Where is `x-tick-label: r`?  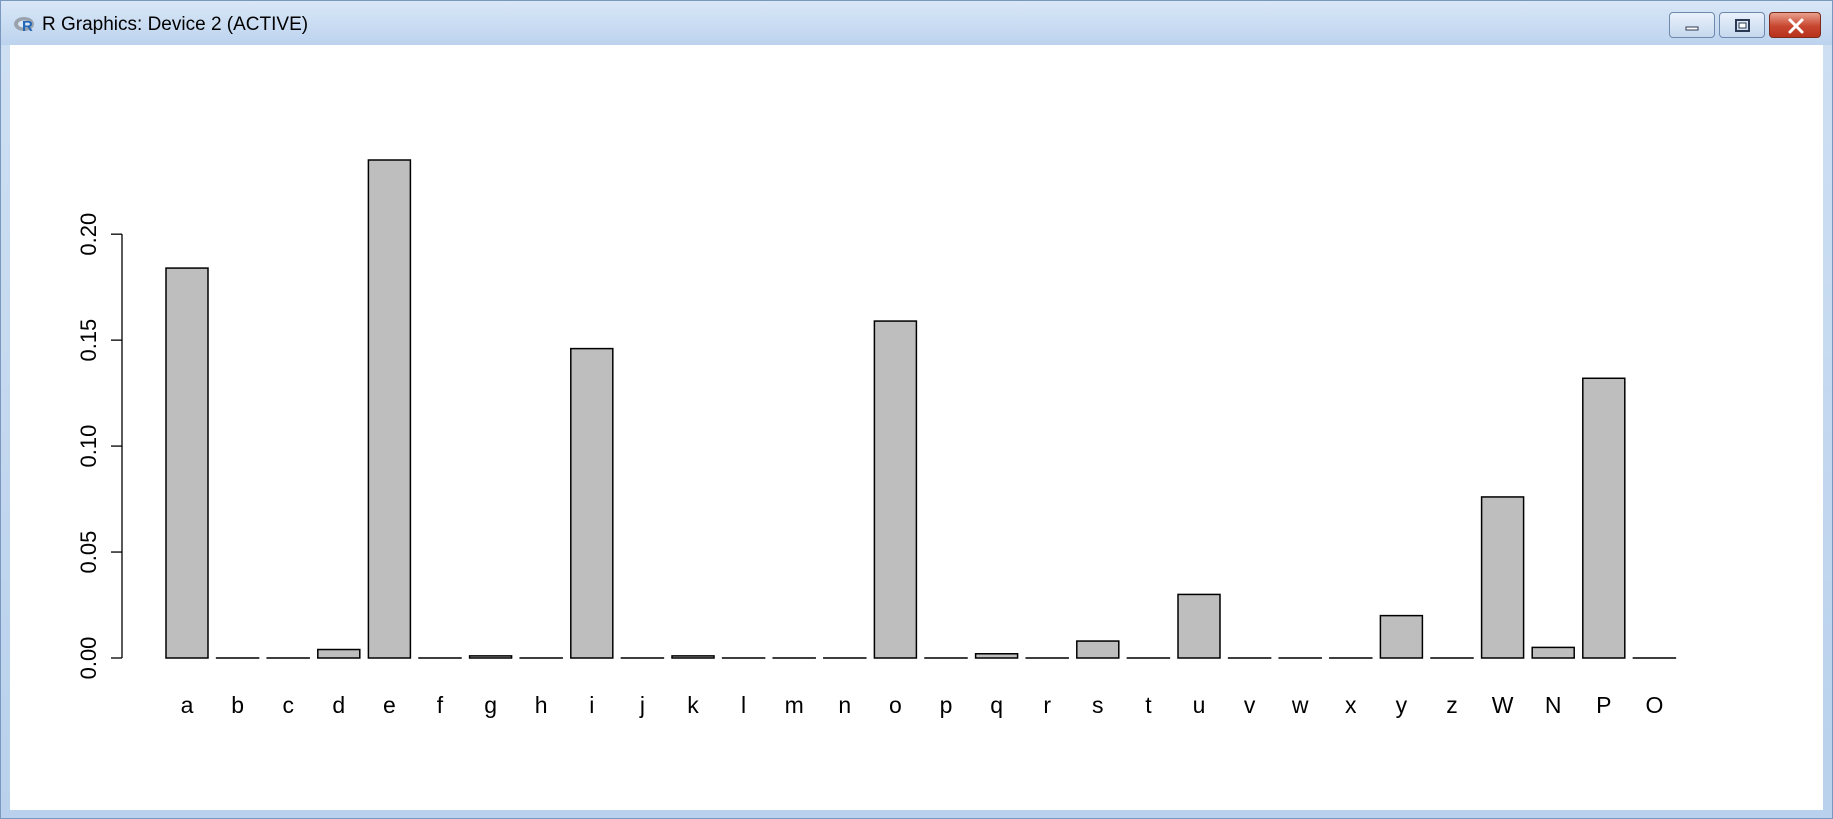
x-tick-label: r is located at coordinates (1047, 705).